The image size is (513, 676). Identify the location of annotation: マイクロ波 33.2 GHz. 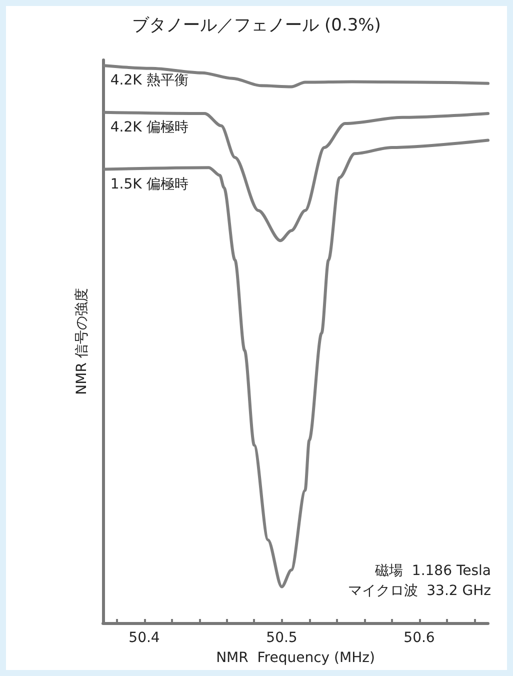
(420, 591).